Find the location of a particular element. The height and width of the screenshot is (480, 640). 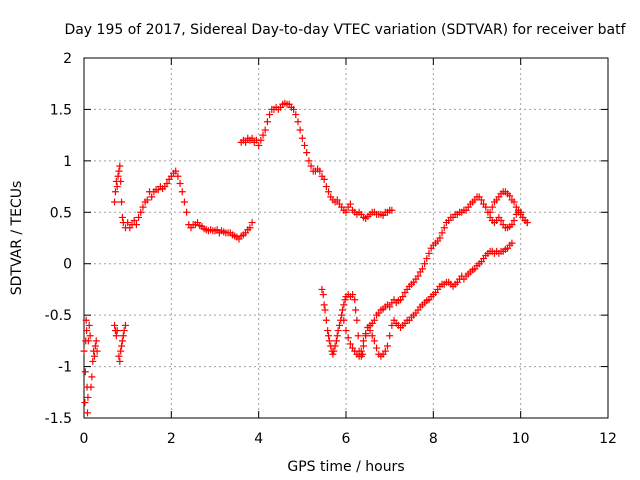

y-tick-label: 1.5 is located at coordinates (61, 110).